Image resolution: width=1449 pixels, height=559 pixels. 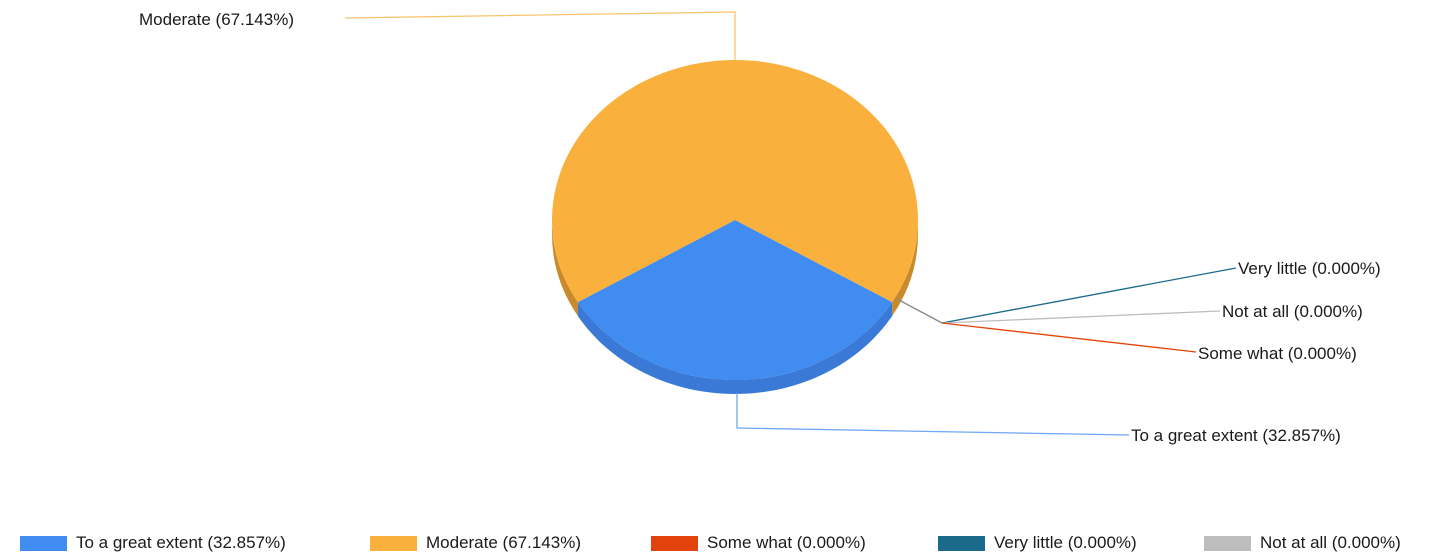 What do you see at coordinates (1292, 311) in the screenshot?
I see `data-label-not-at-all: Not at all (0.000%)` at bounding box center [1292, 311].